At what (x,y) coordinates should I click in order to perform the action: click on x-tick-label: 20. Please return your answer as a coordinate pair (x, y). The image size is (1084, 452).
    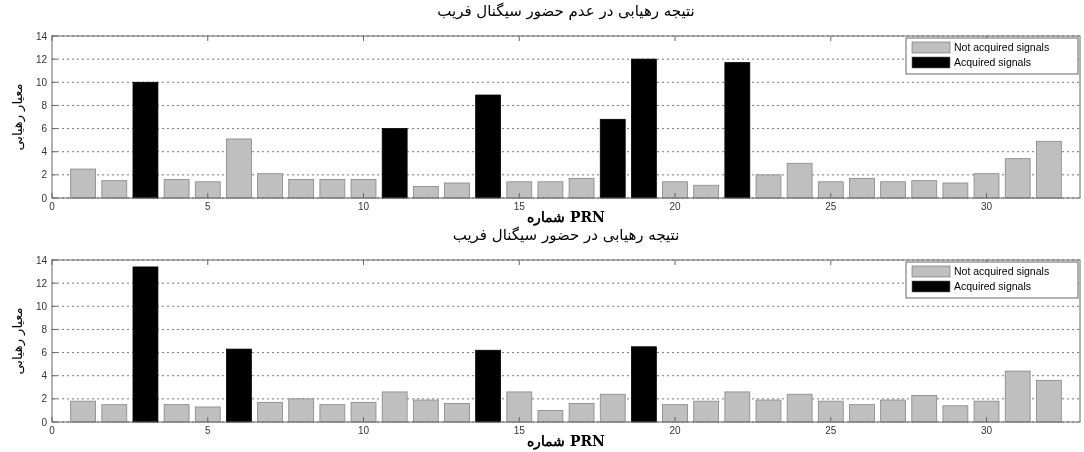
    Looking at the image, I should click on (675, 430).